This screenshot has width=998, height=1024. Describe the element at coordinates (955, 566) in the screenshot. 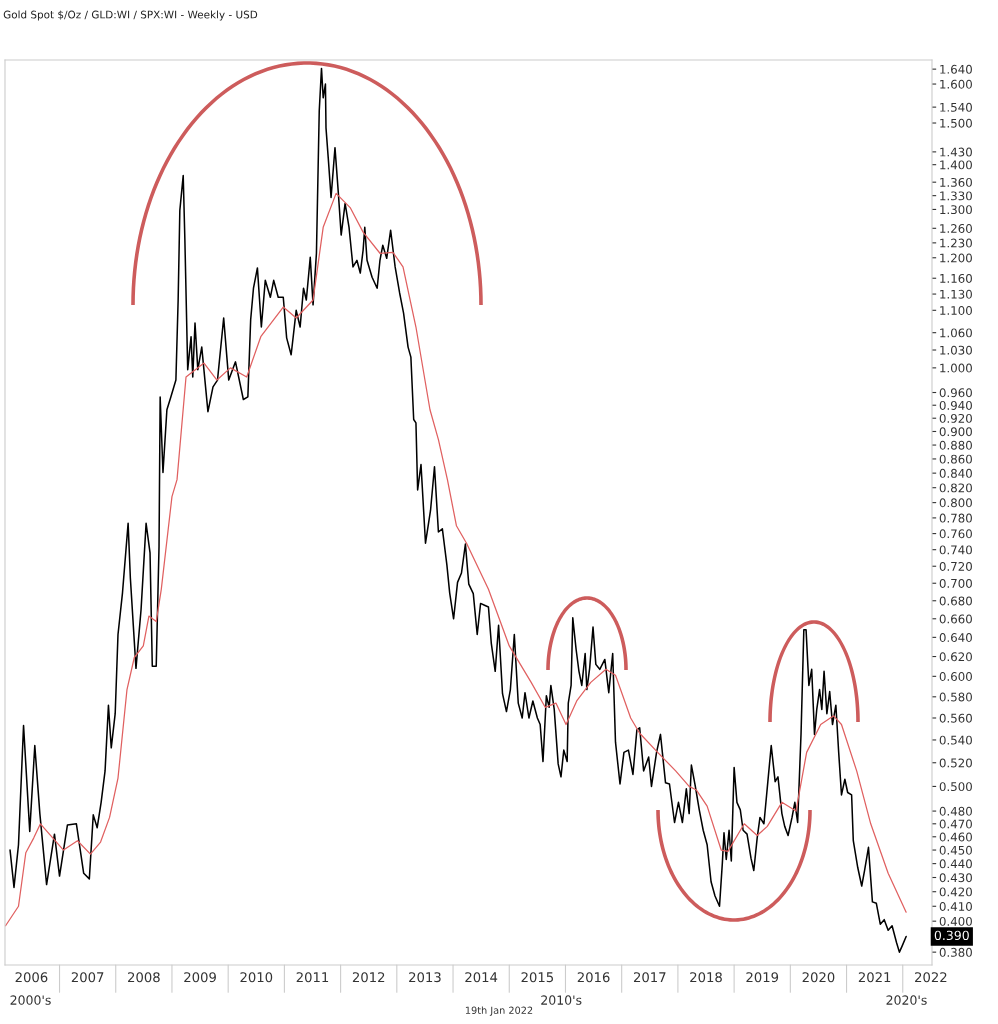

I see `y-tick-label: 0.720` at that location.